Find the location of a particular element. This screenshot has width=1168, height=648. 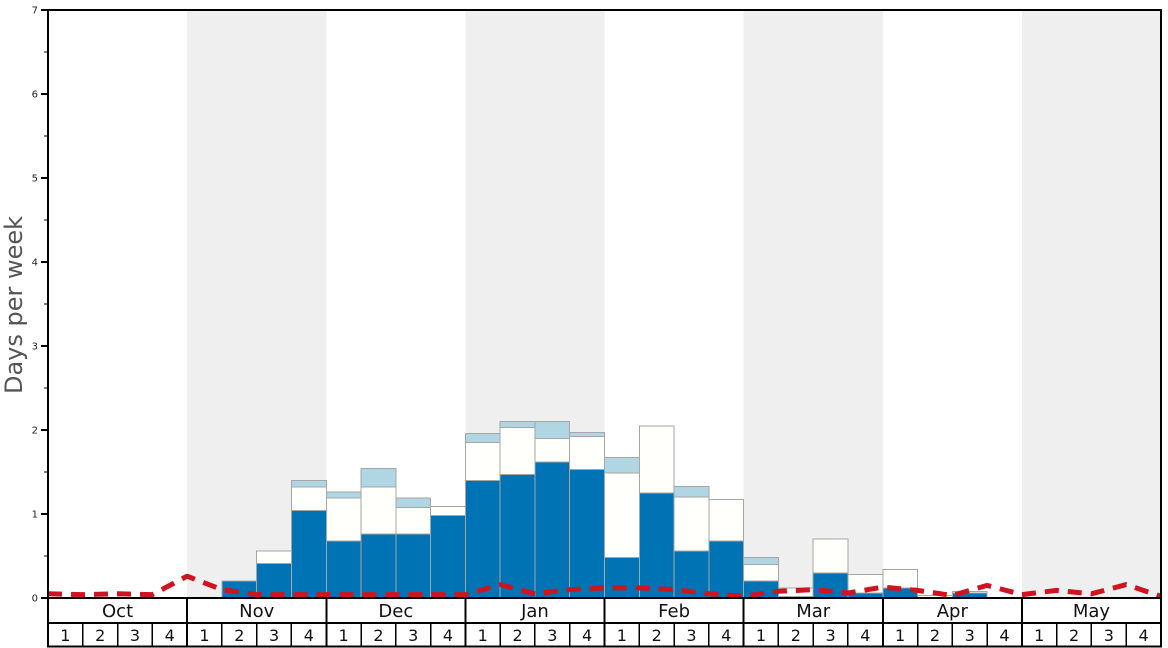

month-stripe-mar is located at coordinates (813, 304).